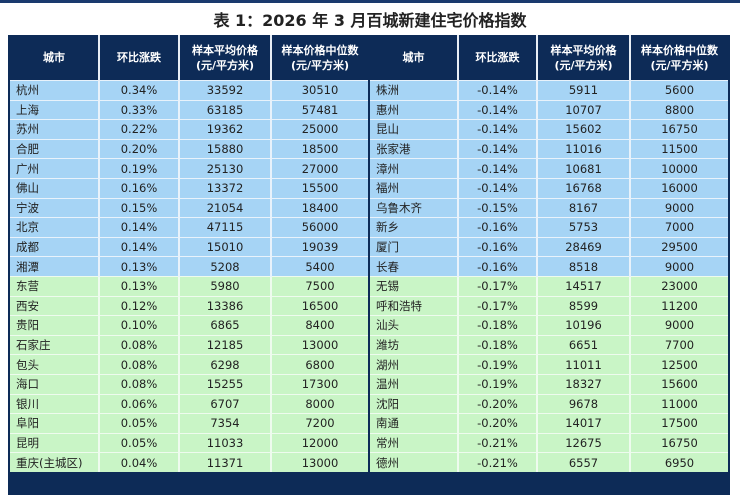 This screenshot has width=740, height=495. I want to click on avg-price-cell: 13386, so click(224, 305).